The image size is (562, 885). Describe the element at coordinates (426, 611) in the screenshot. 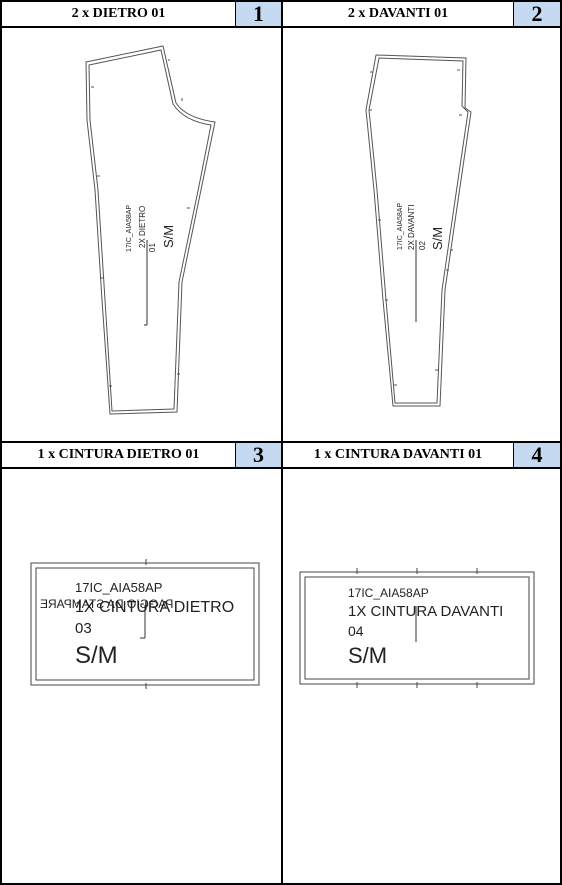

I see `cell-4-name-label: 1X CINTURA DAVANTI` at that location.